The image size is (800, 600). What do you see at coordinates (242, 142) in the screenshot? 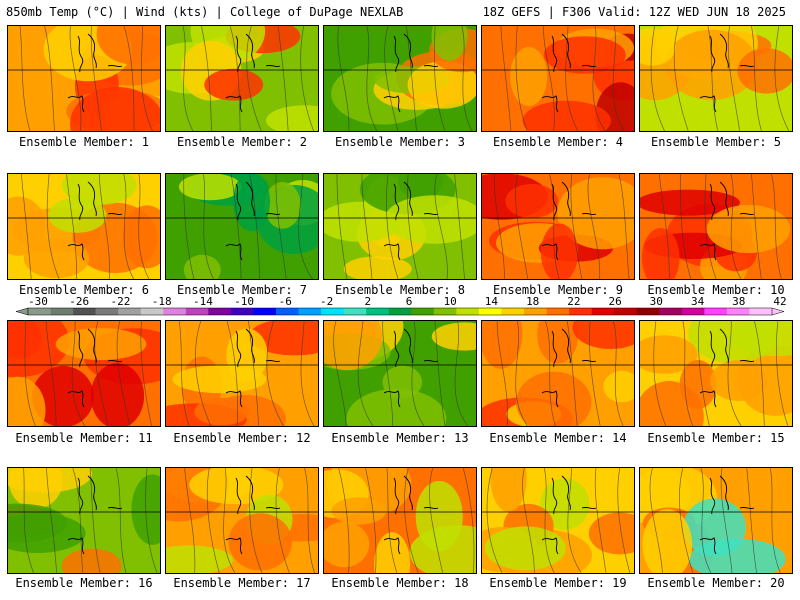
I see `ensemble-member-label: Ensemble Member: 2` at bounding box center [242, 142].